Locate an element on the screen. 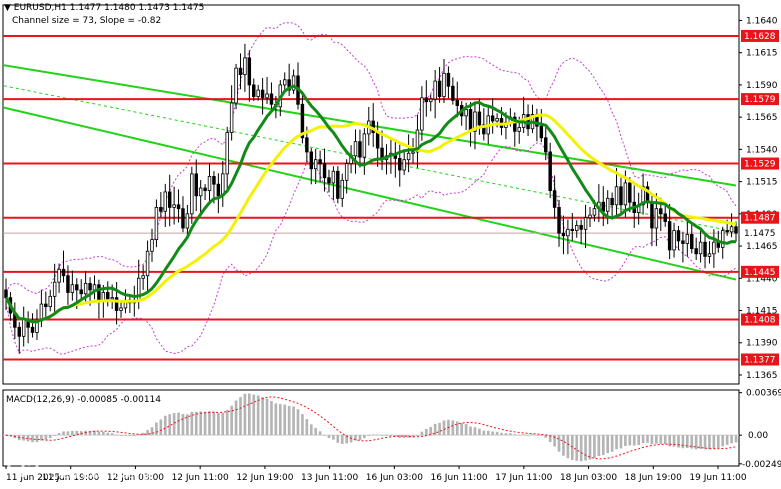 The width and height of the screenshot is (781, 489). instaforex-logo-icon is located at coordinates (23, 460).